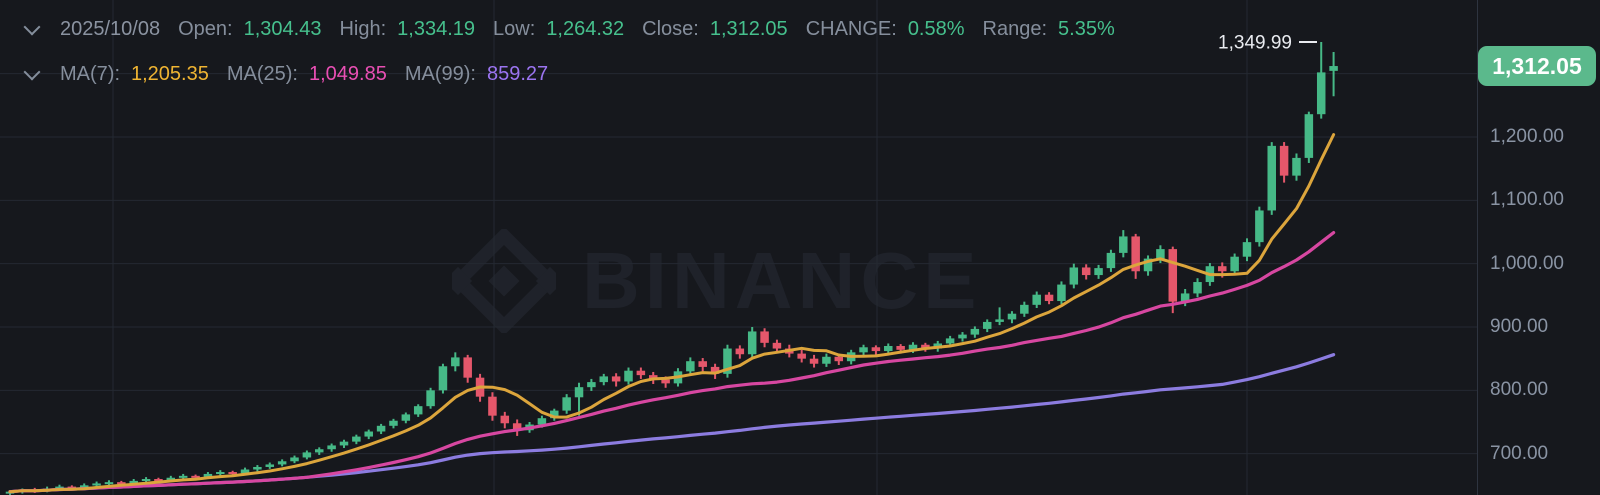 The image size is (1600, 495). Describe the element at coordinates (1519, 390) in the screenshot. I see `price-axis-label: 800.00` at that location.